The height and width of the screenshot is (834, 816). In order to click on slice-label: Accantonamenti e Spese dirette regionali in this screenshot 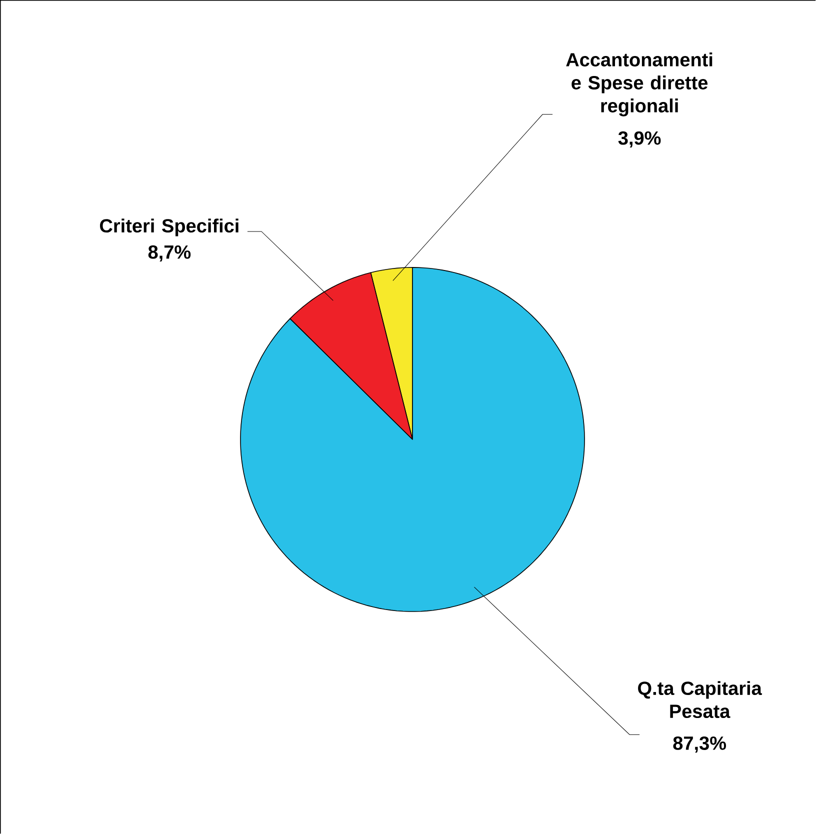, I will do `click(639, 84)`.